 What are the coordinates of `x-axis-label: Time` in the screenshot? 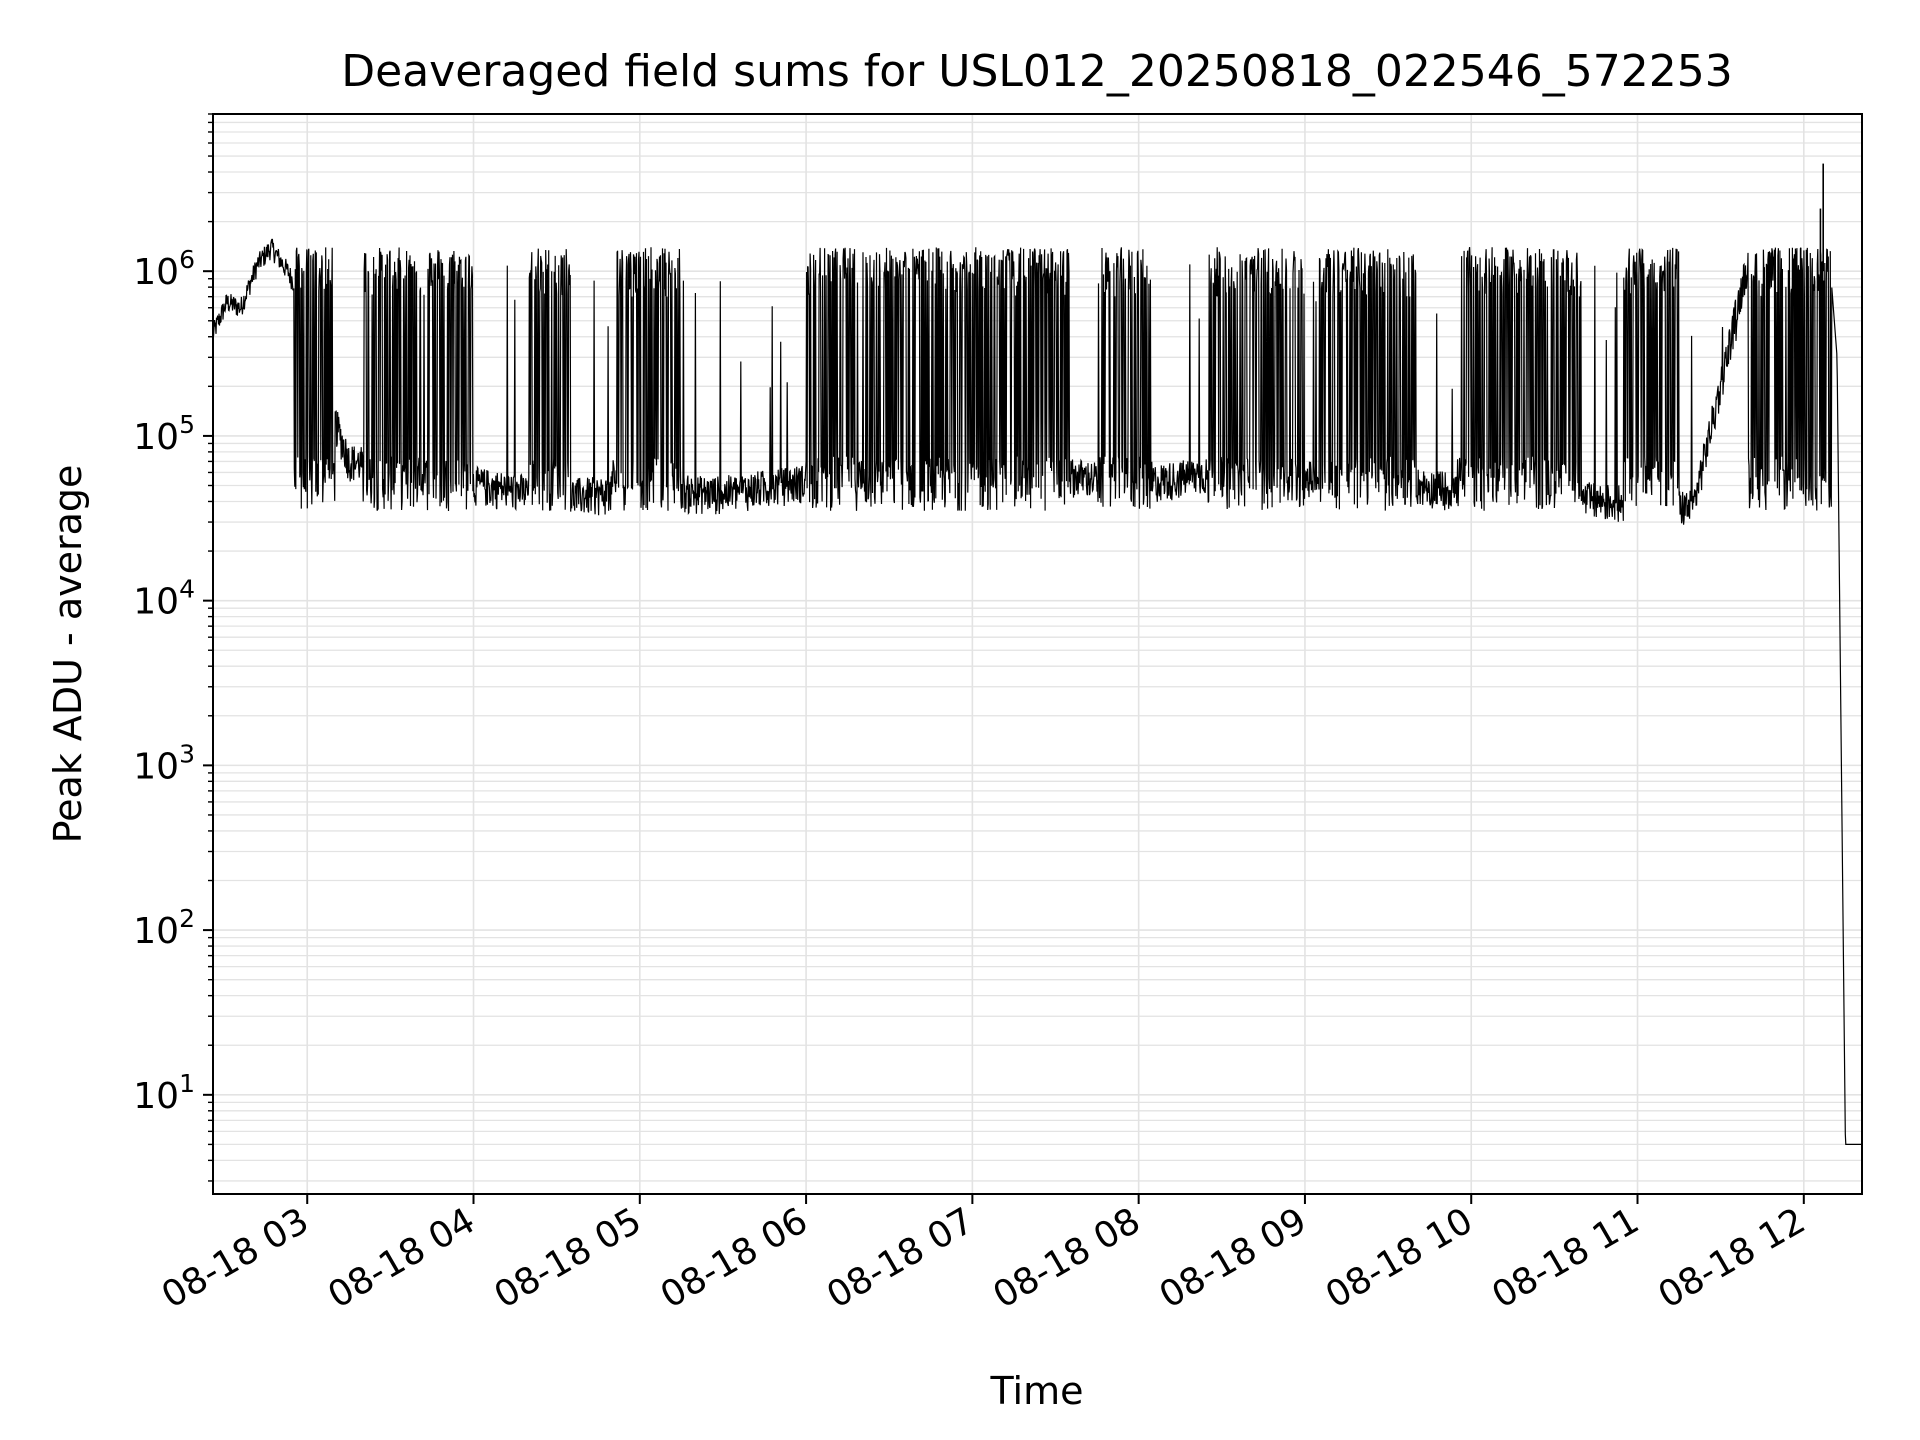 It's located at (1037, 1391).